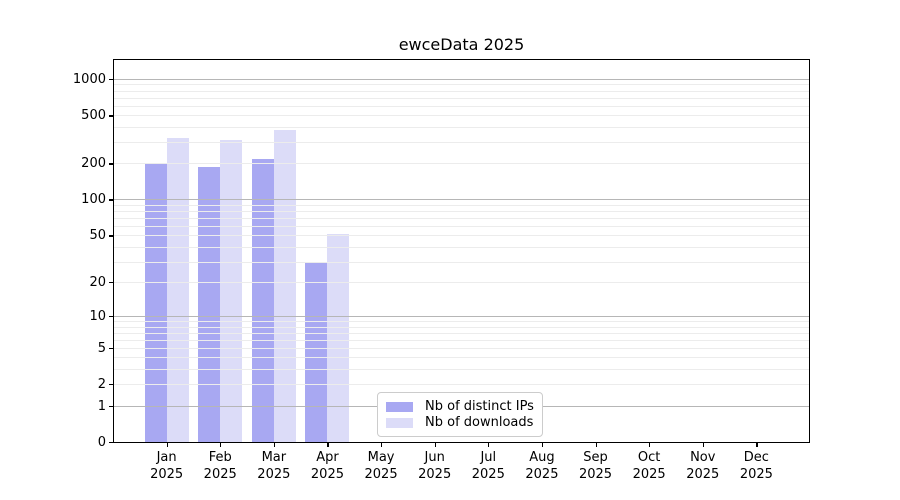 The image size is (900, 500). What do you see at coordinates (97, 282) in the screenshot?
I see `y-tick-label: 20` at bounding box center [97, 282].